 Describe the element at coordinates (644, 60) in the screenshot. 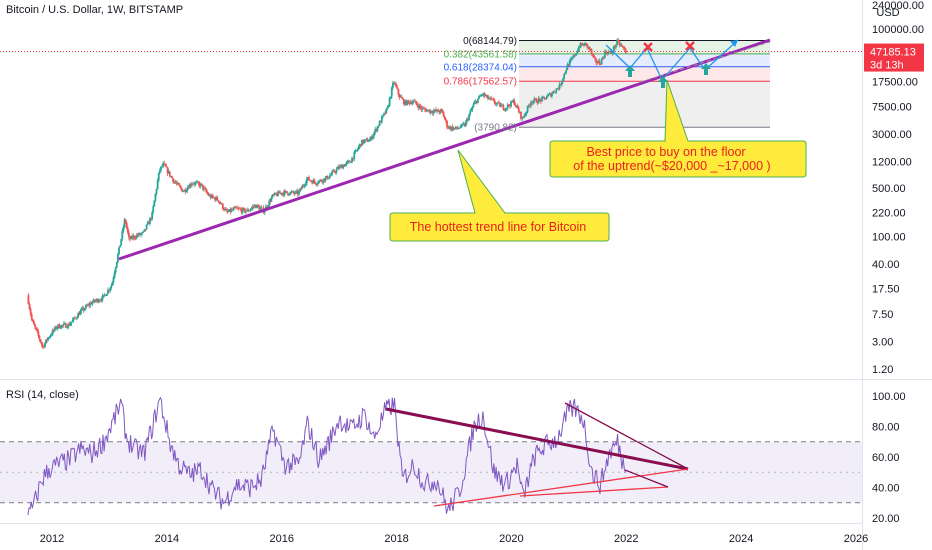

I see `fib-zone` at that location.